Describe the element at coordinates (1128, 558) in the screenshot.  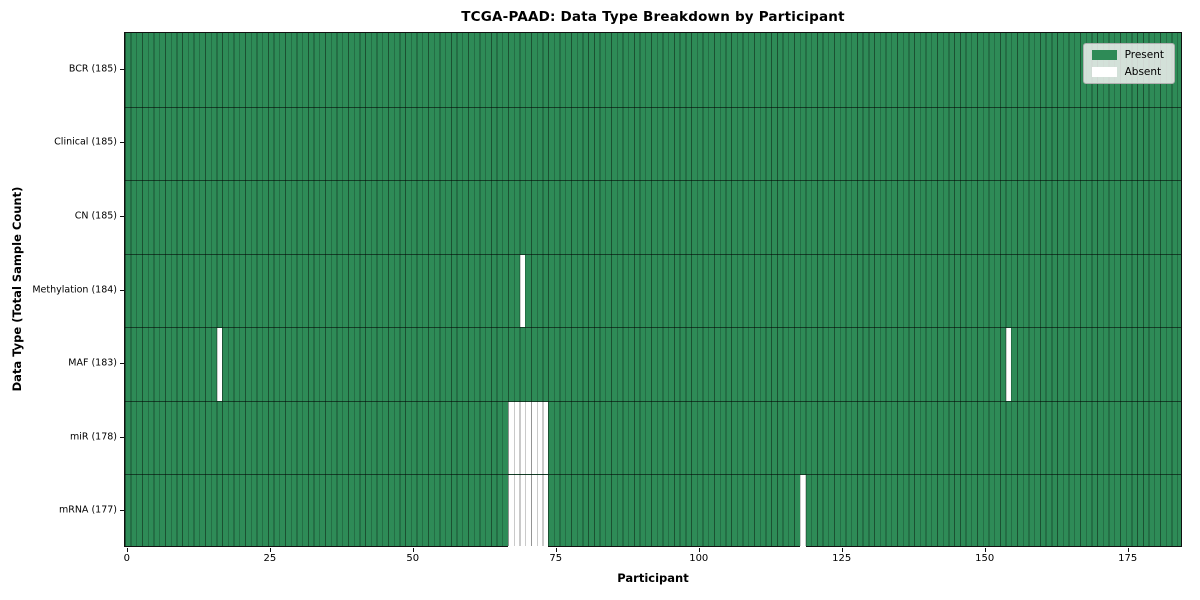
I see `x-tick-label: 175` at that location.